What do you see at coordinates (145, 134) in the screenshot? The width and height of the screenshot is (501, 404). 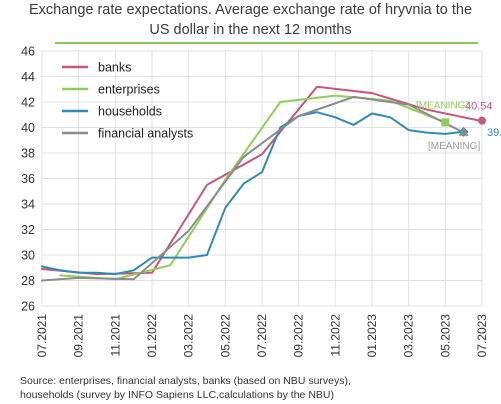 I see `legend-label-financial_analysts: financial analysts` at bounding box center [145, 134].